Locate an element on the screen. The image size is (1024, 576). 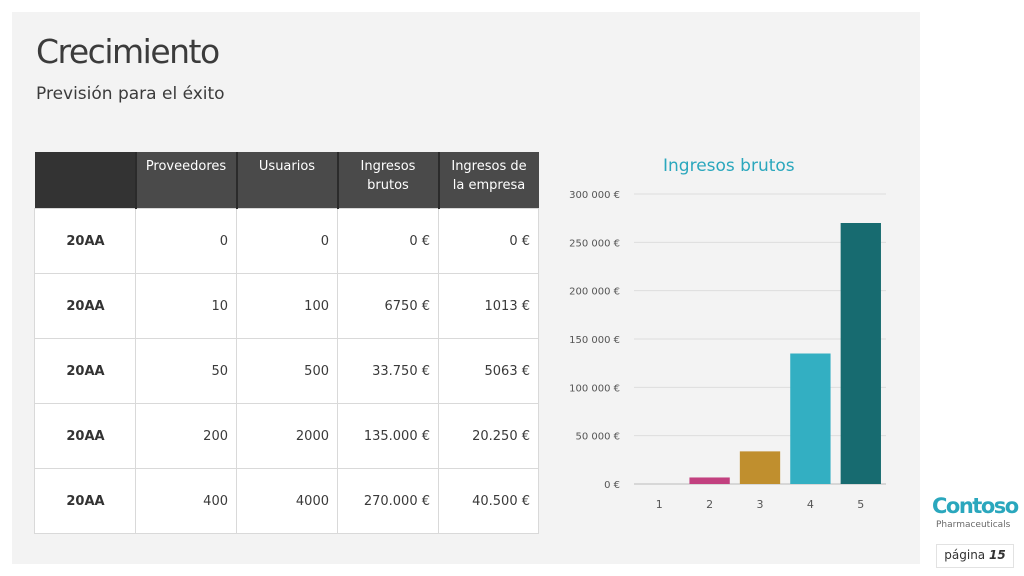
table-row: 20AA 50 500 33.750 € 5063 € is located at coordinates (286, 371).